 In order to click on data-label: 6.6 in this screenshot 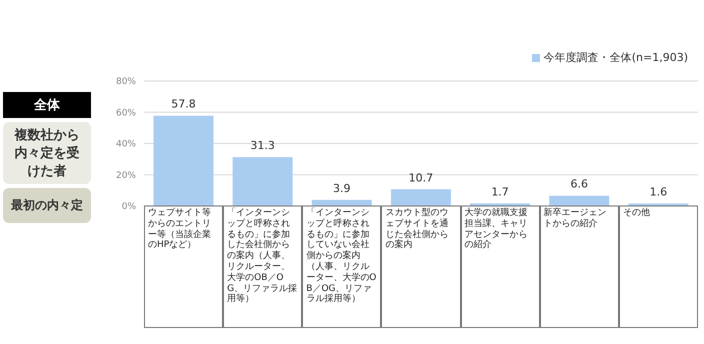, I will do `click(579, 184)`.